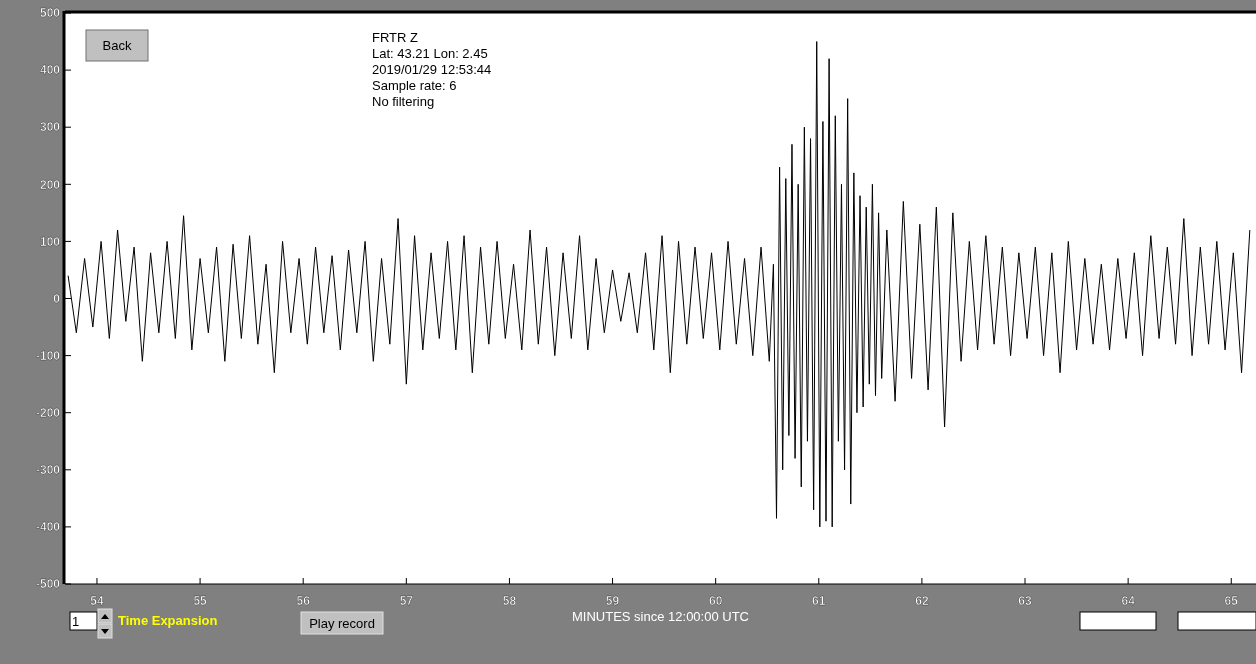 This screenshot has height=664, width=1256. I want to click on back-button: Back, so click(117, 45).